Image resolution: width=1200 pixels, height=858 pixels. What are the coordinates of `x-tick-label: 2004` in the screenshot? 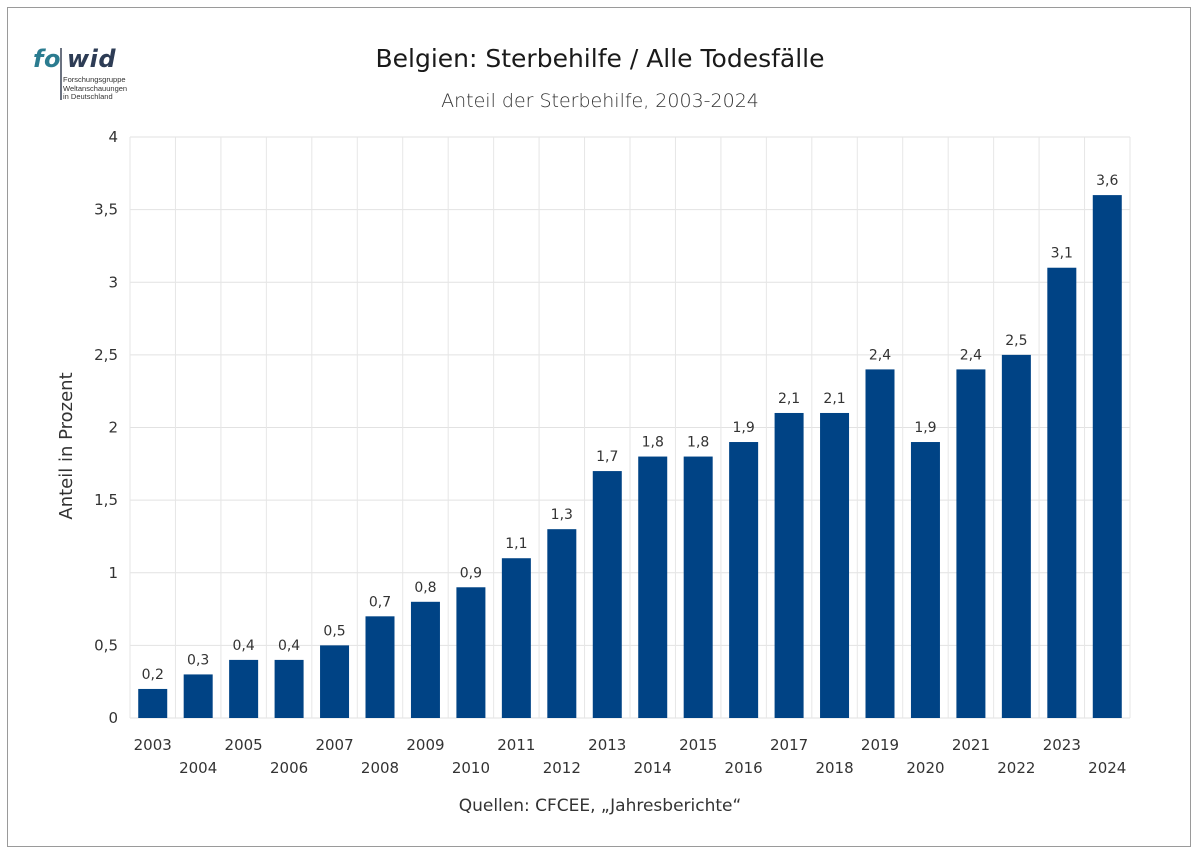 It's located at (198, 768).